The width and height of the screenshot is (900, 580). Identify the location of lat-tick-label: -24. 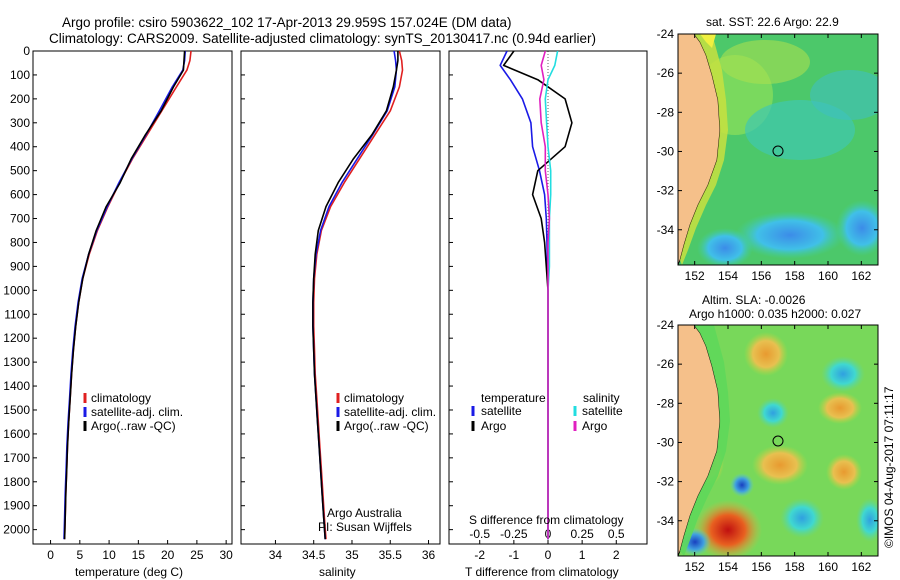
(666, 34).